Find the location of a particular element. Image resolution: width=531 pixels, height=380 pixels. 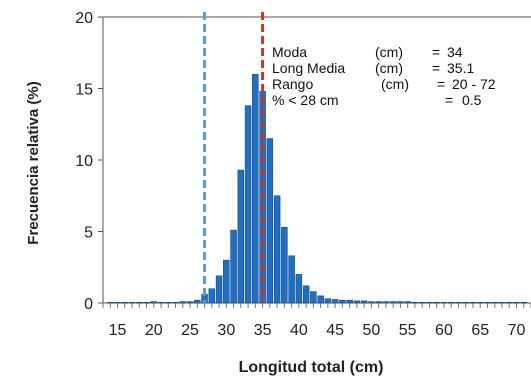

annotation-pct-eq: = is located at coordinates (449, 100).